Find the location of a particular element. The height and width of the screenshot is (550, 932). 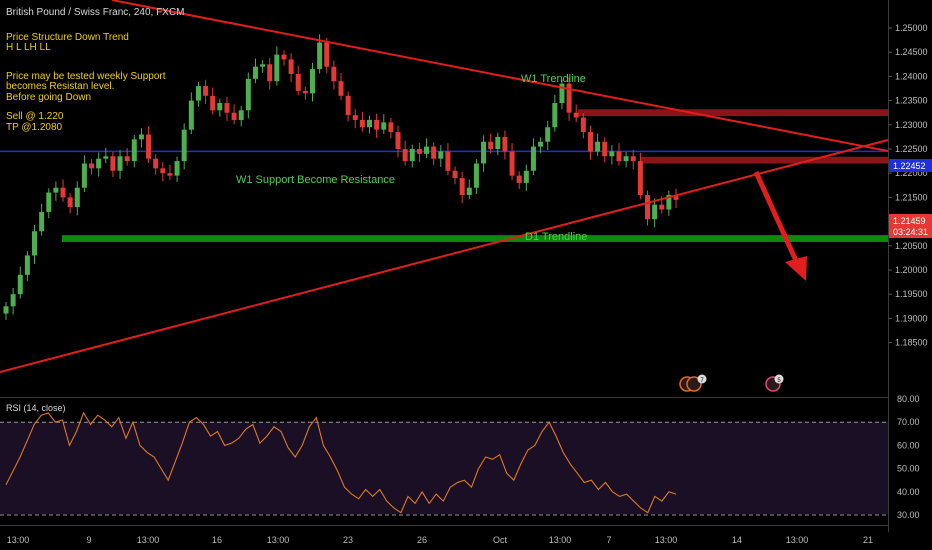

time-tick-label: 14 is located at coordinates (737, 540).